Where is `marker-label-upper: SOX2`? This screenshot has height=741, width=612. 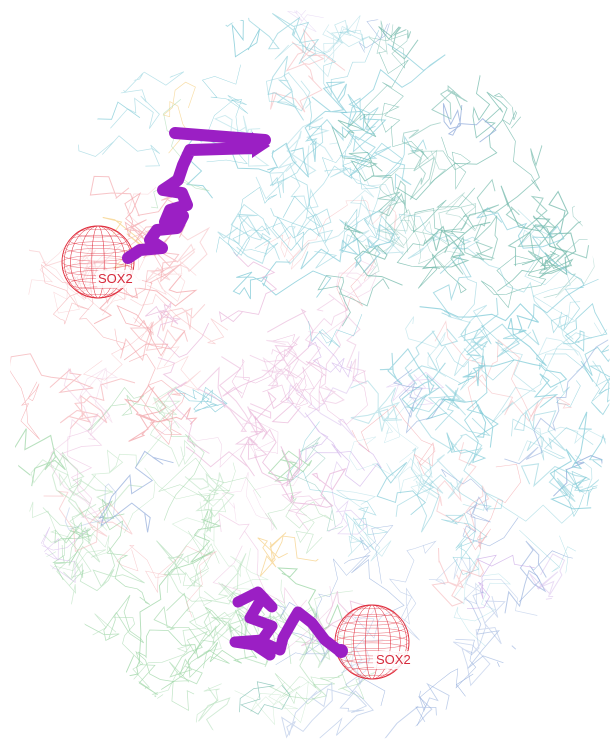 marker-label-upper: SOX2 is located at coordinates (115, 278).